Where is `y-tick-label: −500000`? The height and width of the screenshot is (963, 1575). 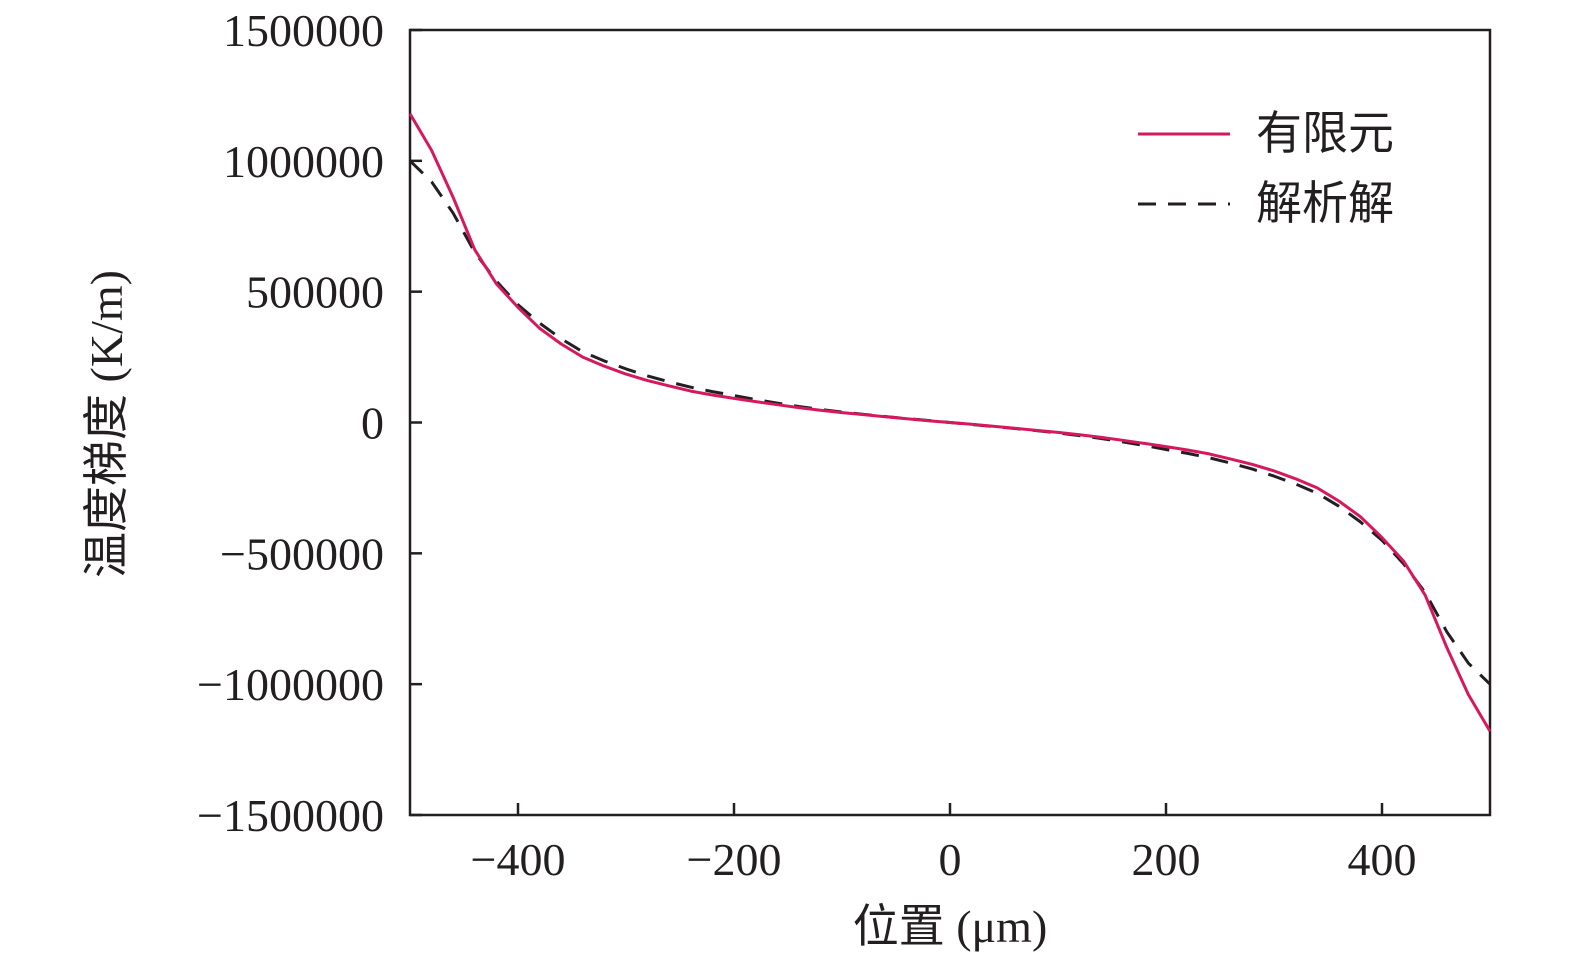 y-tick-label: −500000 is located at coordinates (302, 553).